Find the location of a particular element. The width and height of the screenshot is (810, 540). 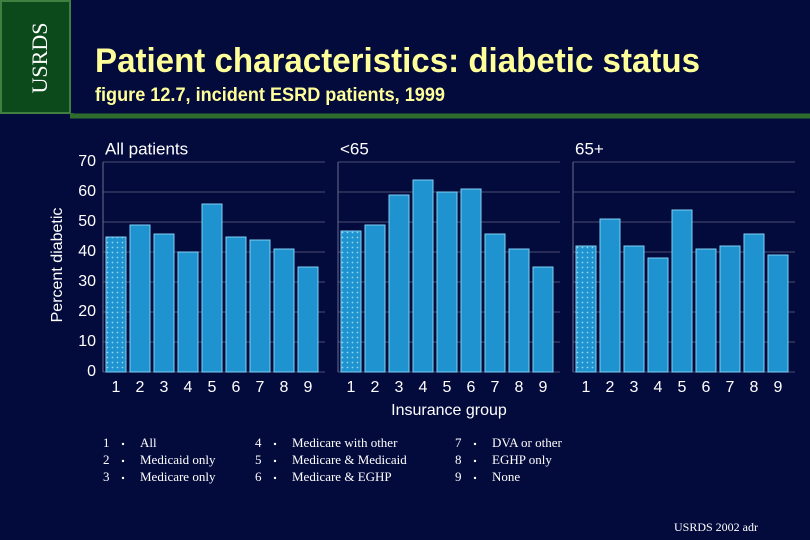

legend-code: 8 is located at coordinates (458, 459).